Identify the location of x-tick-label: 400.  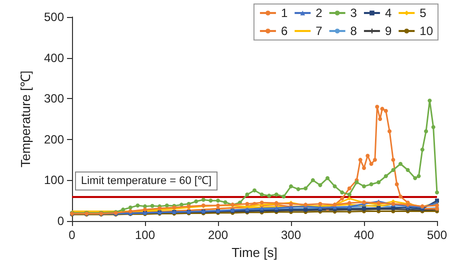
(364, 235).